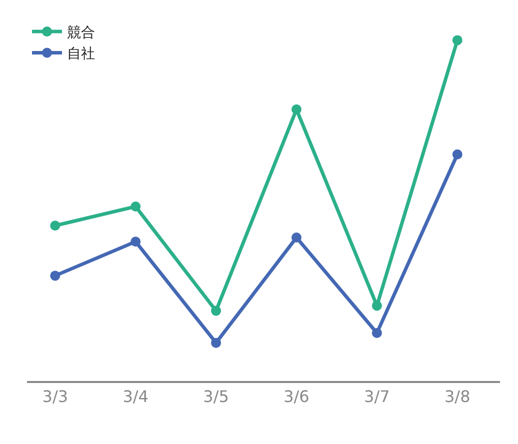 The image size is (518, 444). Describe the element at coordinates (55, 396) in the screenshot. I see `x-tick-label: 3/3` at that location.